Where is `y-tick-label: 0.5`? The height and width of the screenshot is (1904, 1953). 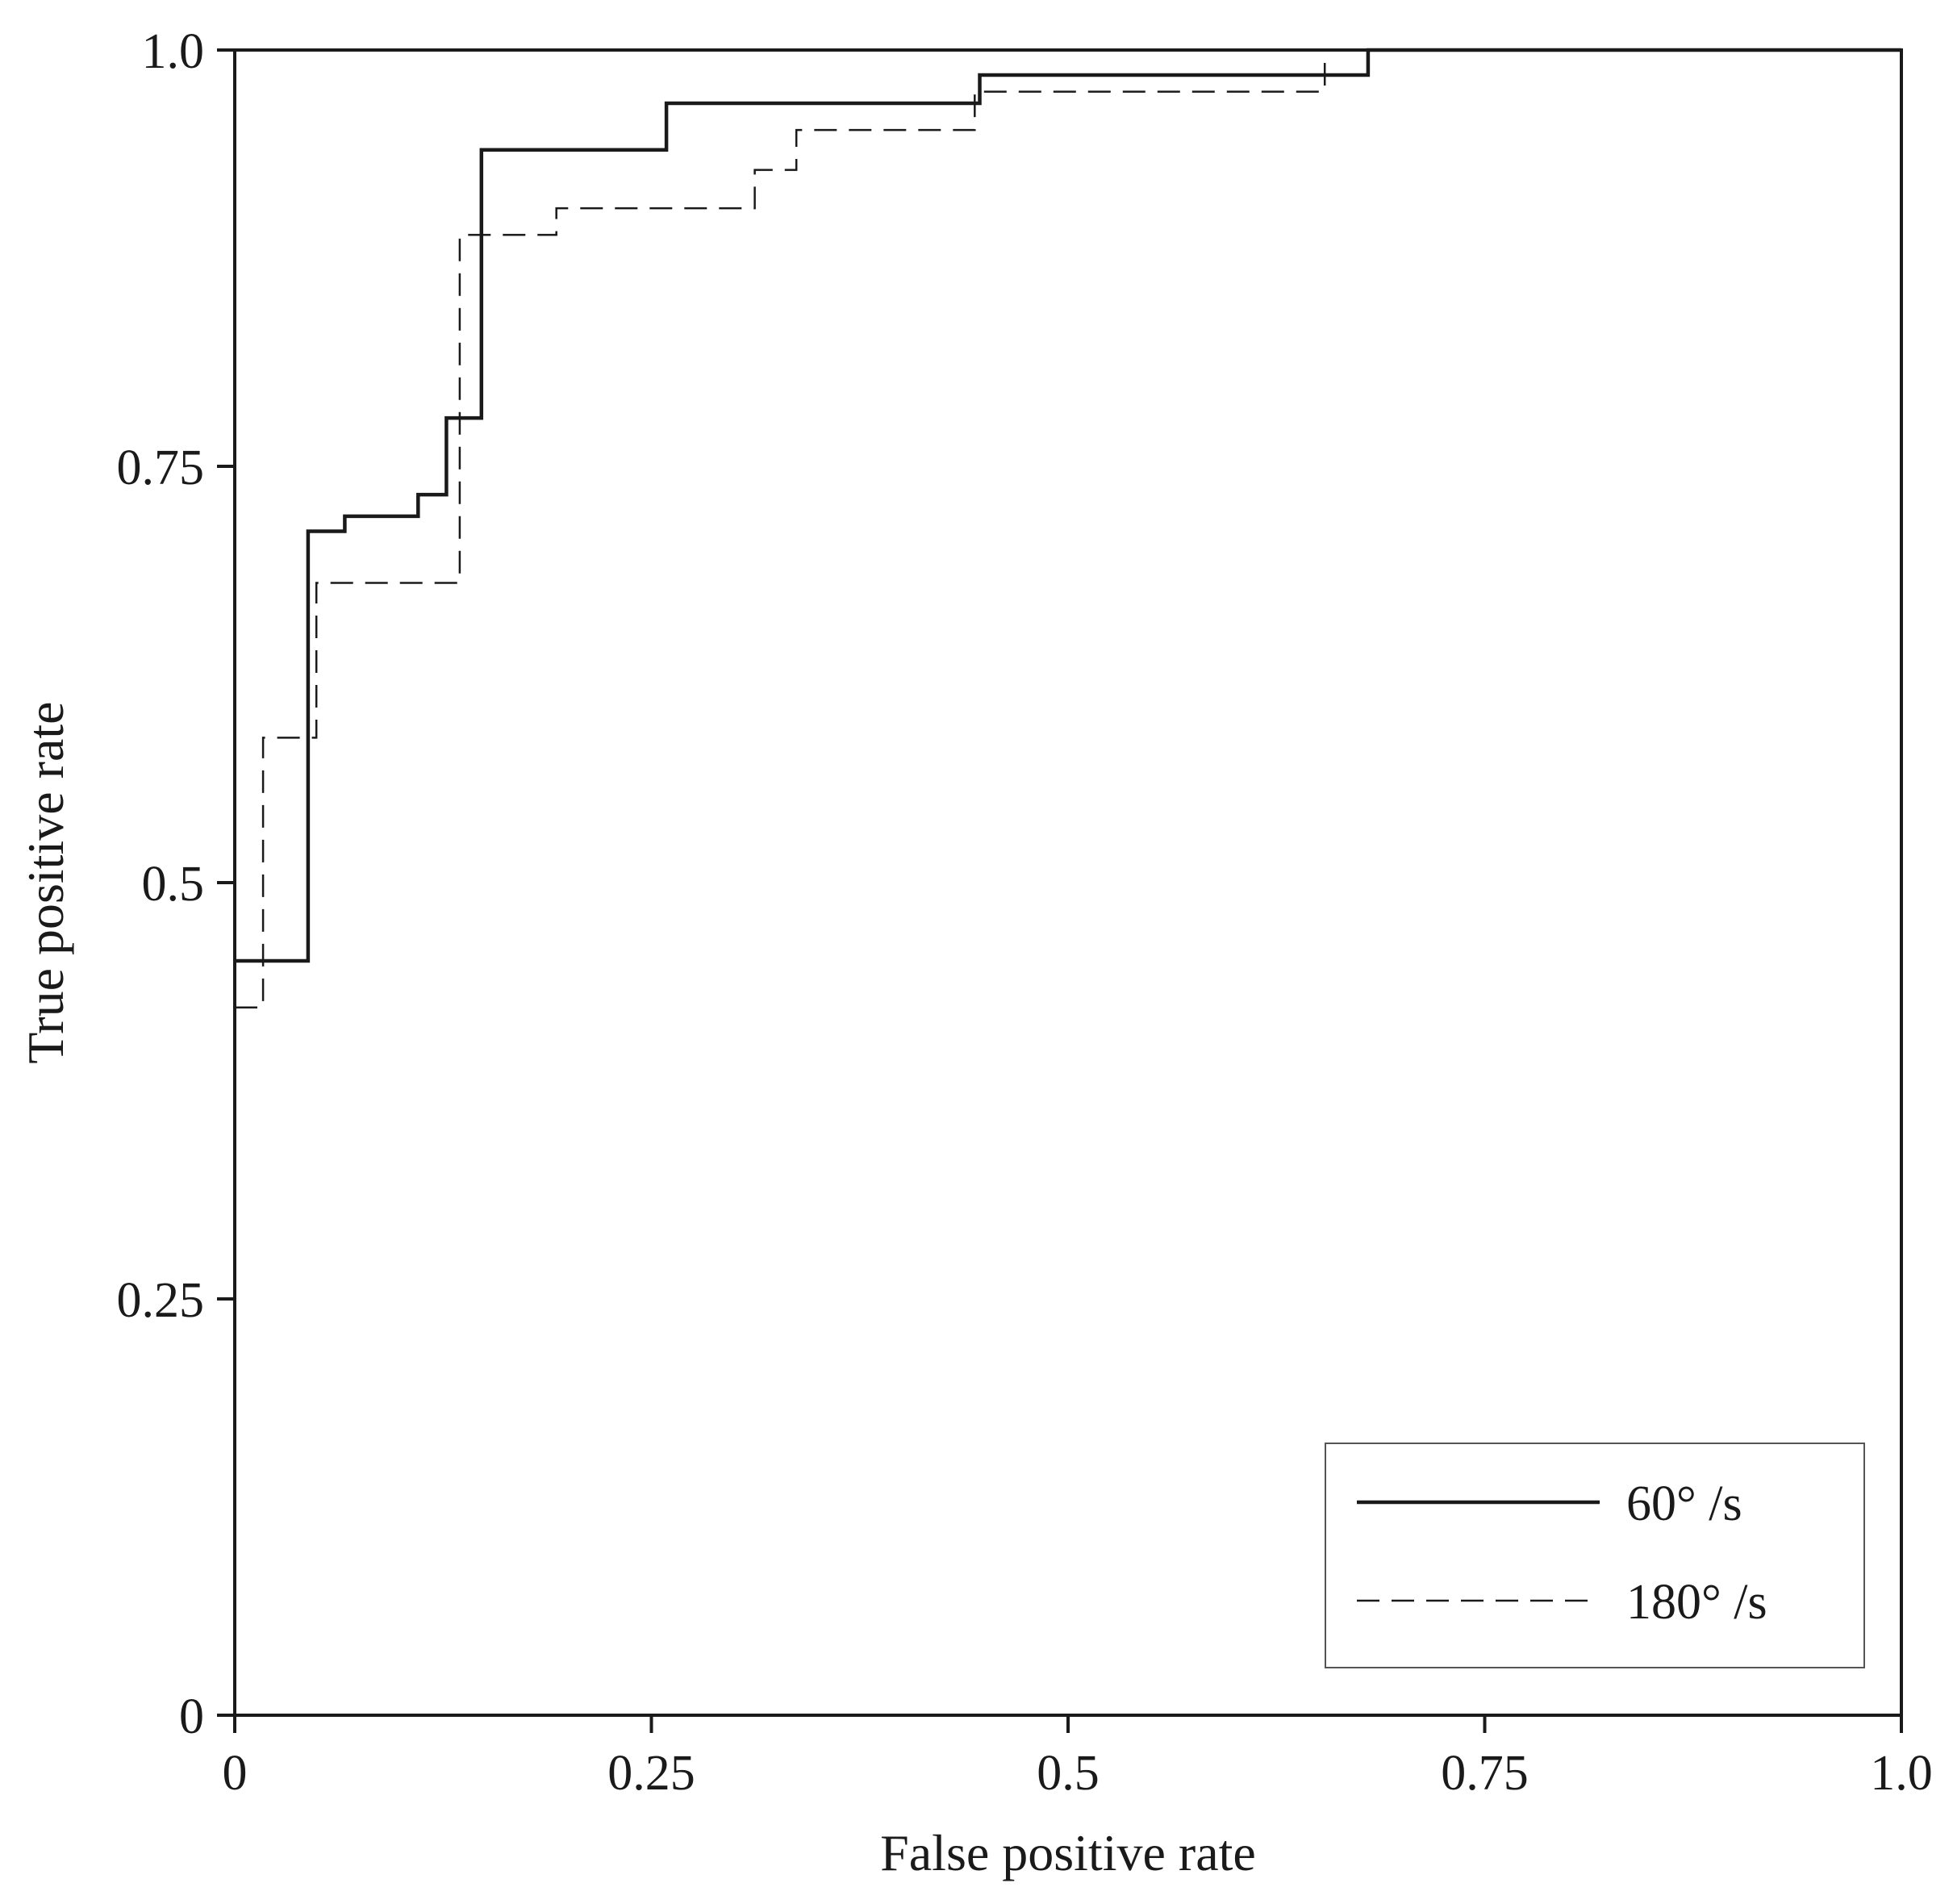 y-tick-label: 0.5 is located at coordinates (174, 885).